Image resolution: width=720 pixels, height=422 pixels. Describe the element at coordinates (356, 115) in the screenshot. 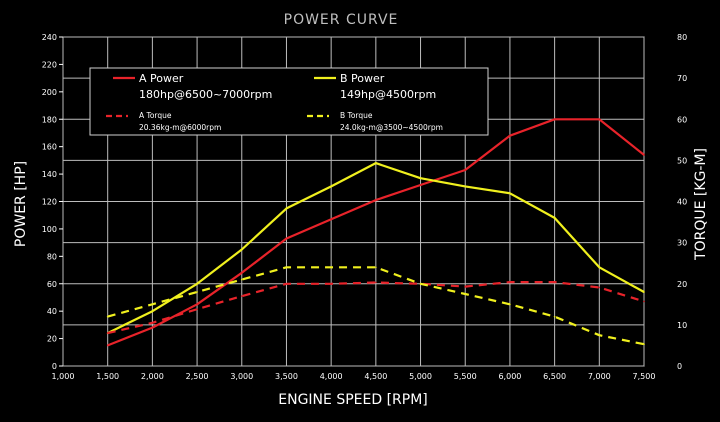

I see `legend-label-b-torque: B Torque` at that location.